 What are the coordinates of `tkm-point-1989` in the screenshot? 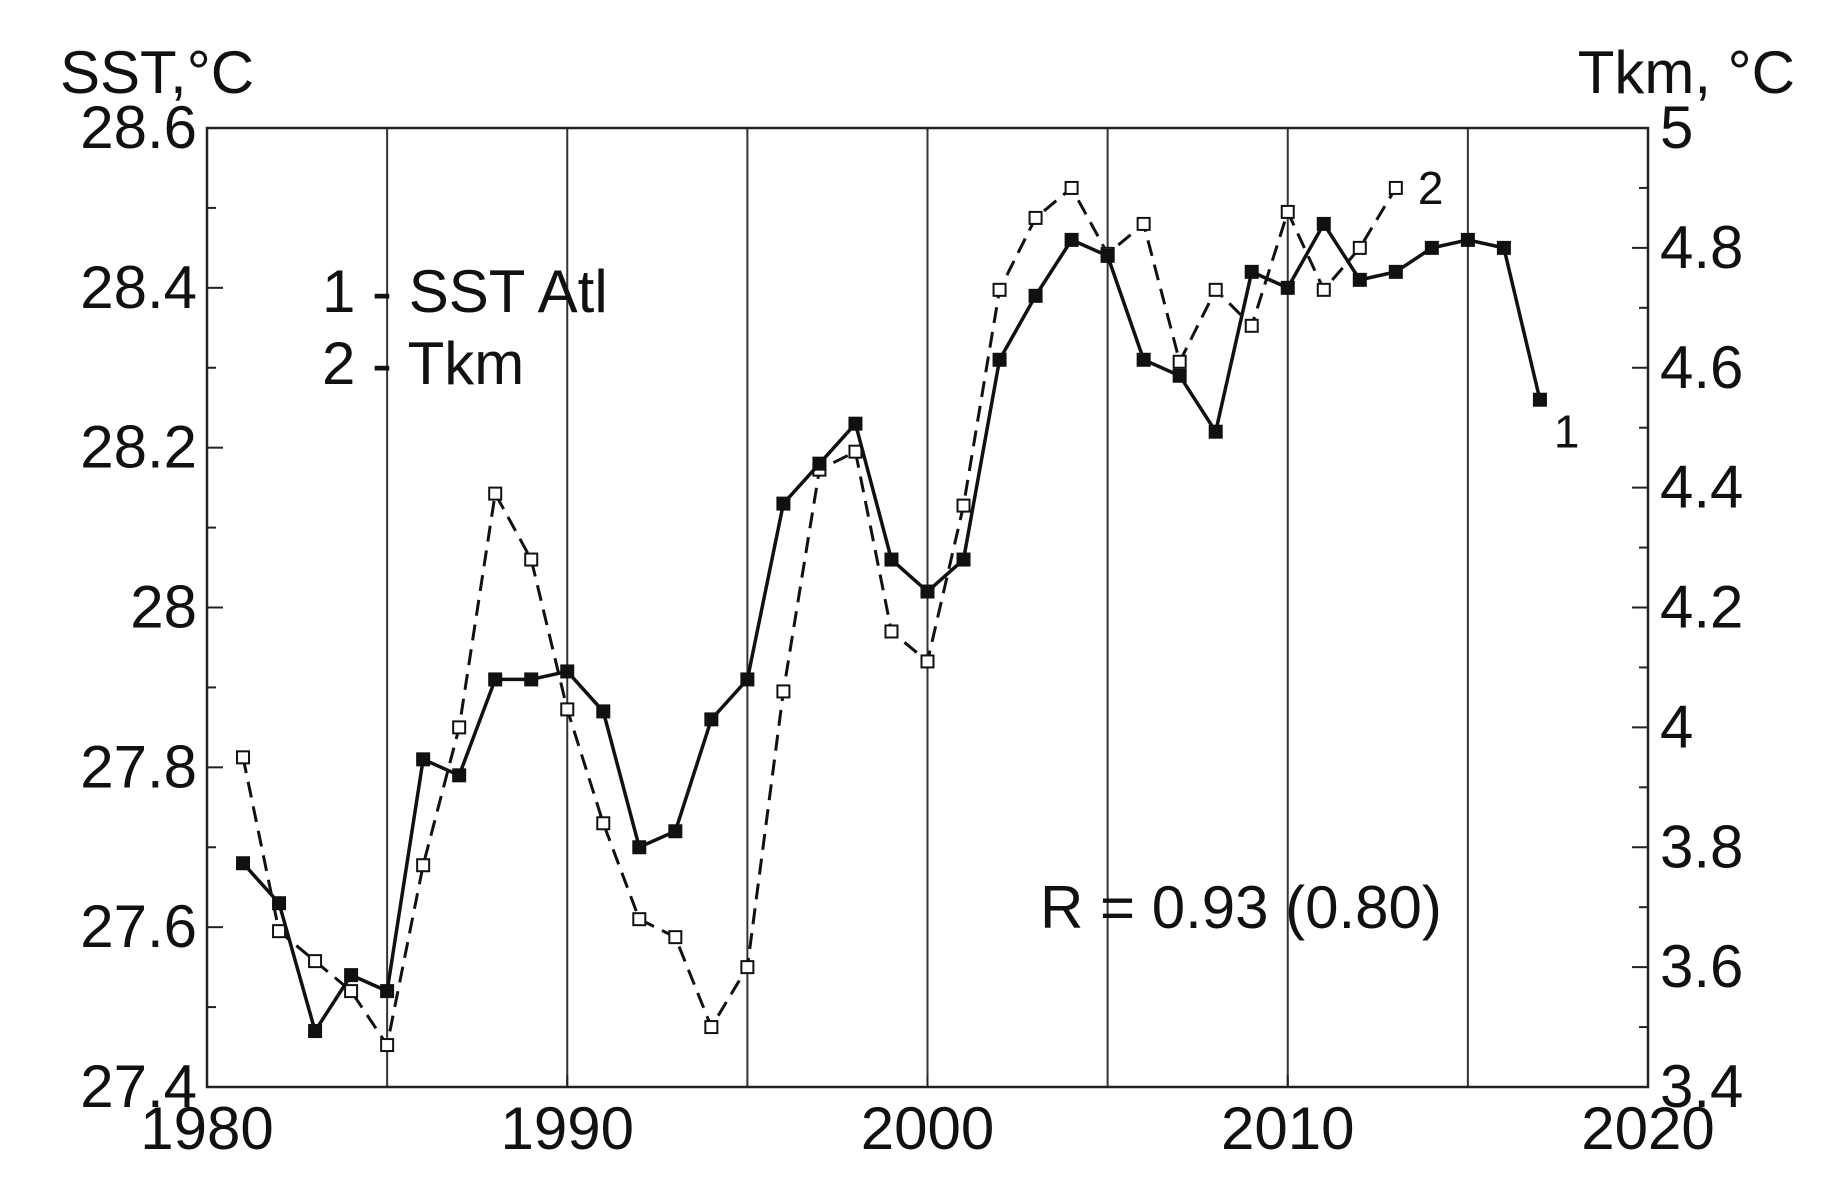 It's located at (531, 559).